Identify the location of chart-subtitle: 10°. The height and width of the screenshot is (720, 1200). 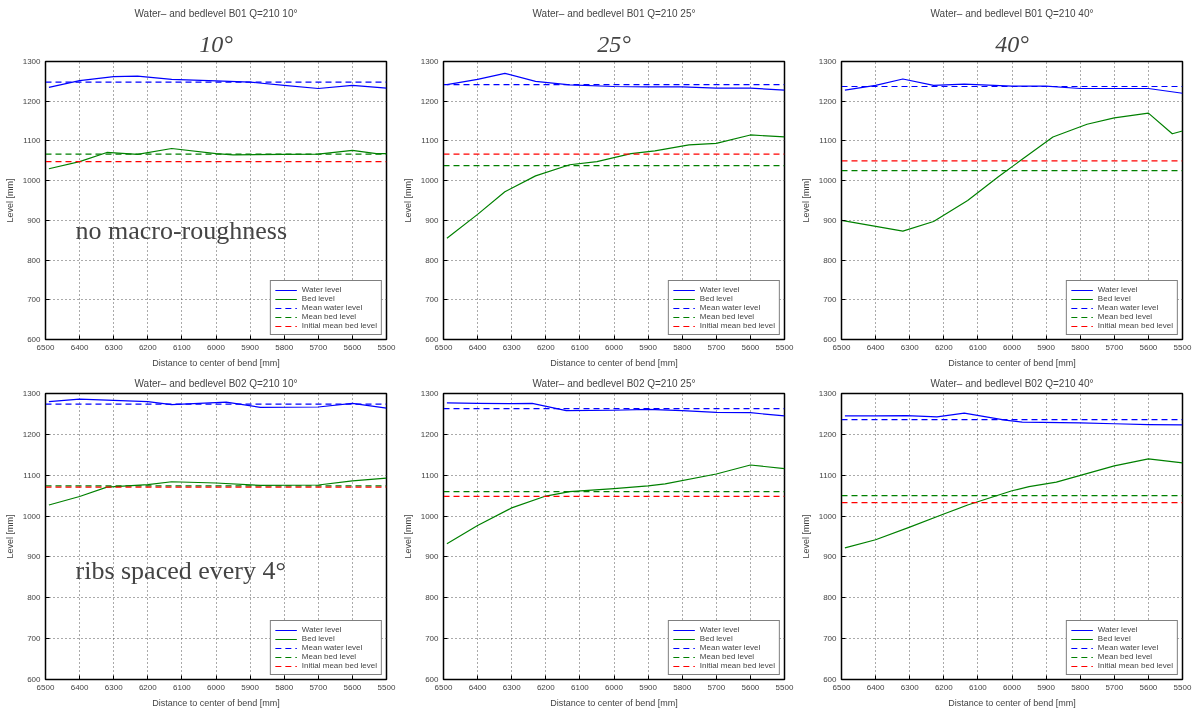
(216, 43).